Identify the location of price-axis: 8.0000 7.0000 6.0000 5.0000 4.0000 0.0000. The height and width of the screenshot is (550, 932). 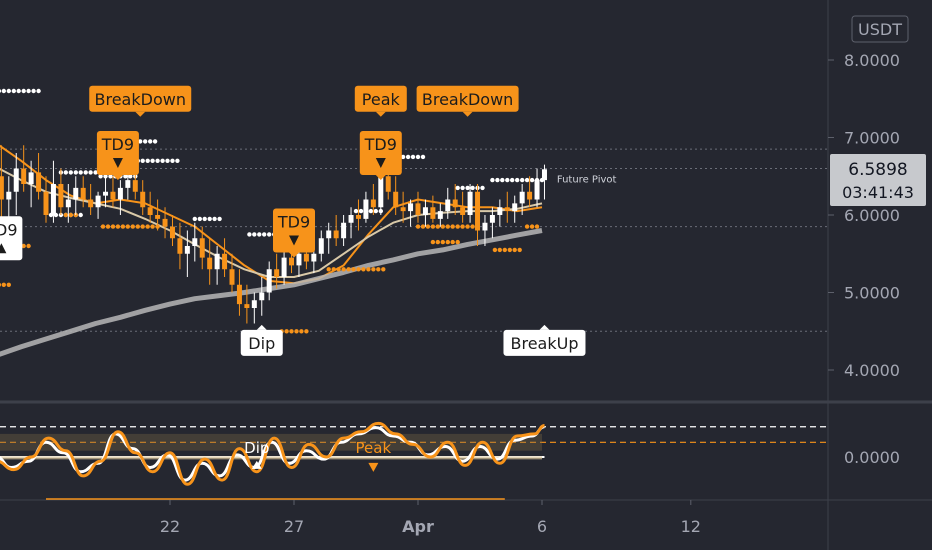
(864, 259).